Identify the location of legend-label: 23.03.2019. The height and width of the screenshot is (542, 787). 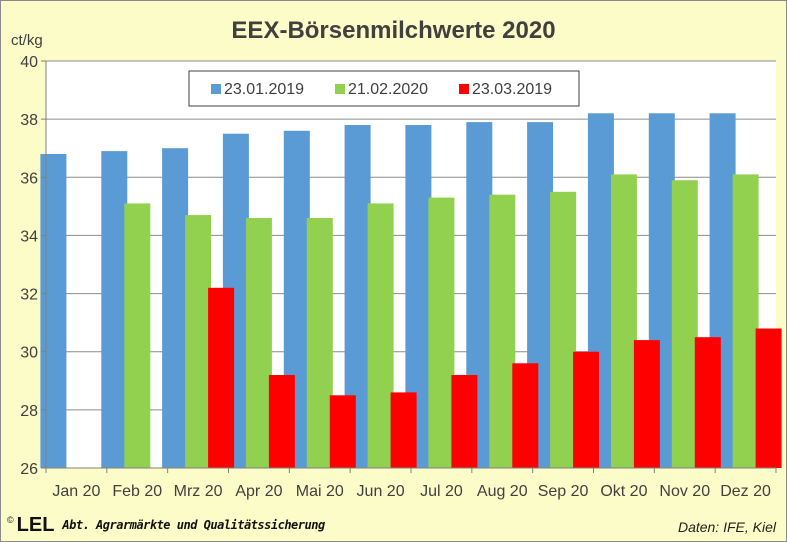
(512, 89).